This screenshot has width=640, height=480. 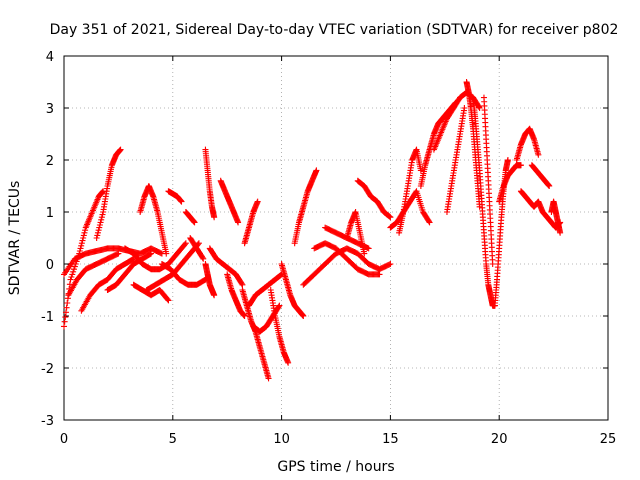 What do you see at coordinates (15, 238) in the screenshot?
I see `y-axis-label: SDTVAR / TECUs` at bounding box center [15, 238].